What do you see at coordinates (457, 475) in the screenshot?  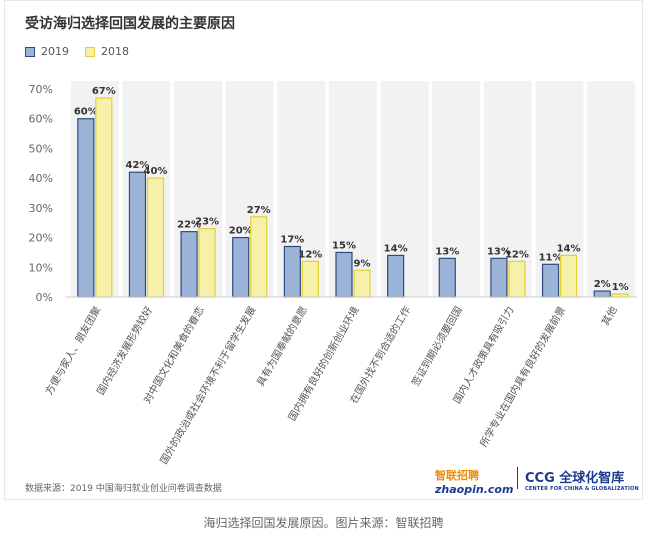 I see `zhaopin-logo-cn: 智联招聘` at bounding box center [457, 475].